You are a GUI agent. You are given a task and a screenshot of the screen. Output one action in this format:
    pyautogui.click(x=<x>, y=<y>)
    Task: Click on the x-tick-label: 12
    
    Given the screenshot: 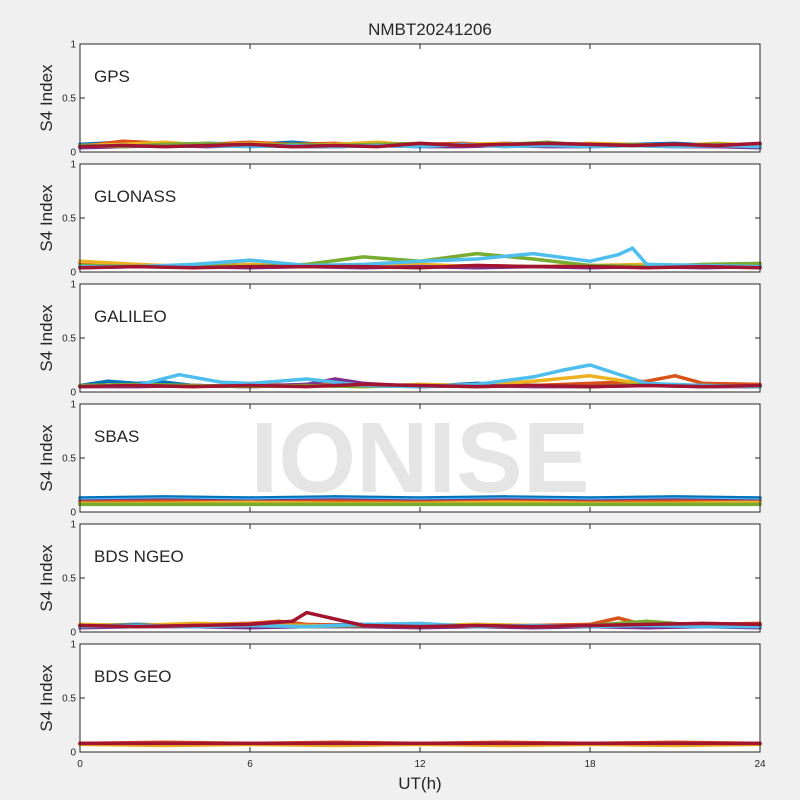 What is the action you would take?
    pyautogui.click(x=420, y=764)
    